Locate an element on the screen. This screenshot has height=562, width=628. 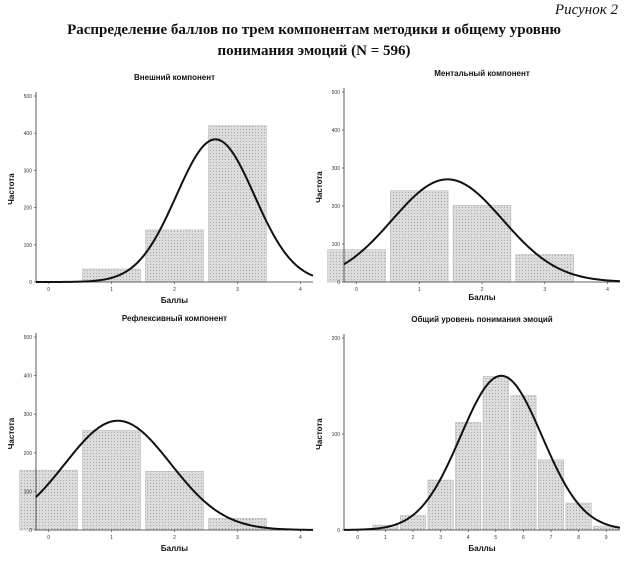
figure-label: Рисунок 2 is located at coordinates (586, 10).